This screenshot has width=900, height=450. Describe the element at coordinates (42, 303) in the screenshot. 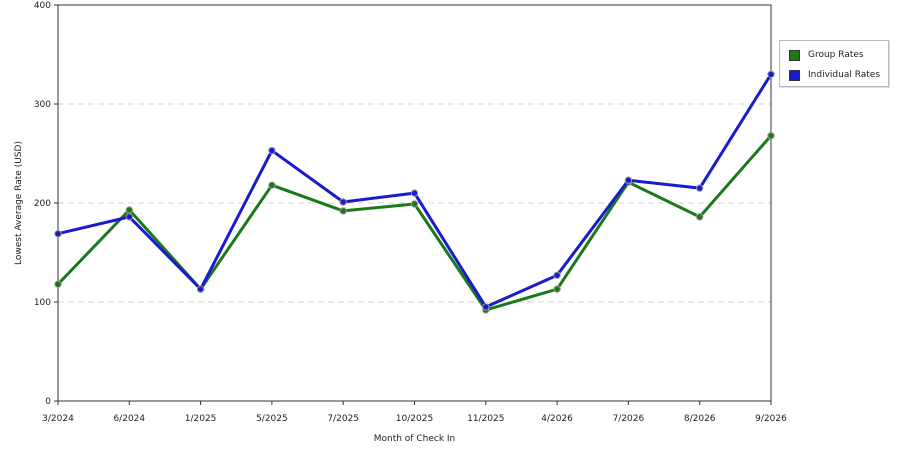

I see `y-tick-label: 100` at that location.